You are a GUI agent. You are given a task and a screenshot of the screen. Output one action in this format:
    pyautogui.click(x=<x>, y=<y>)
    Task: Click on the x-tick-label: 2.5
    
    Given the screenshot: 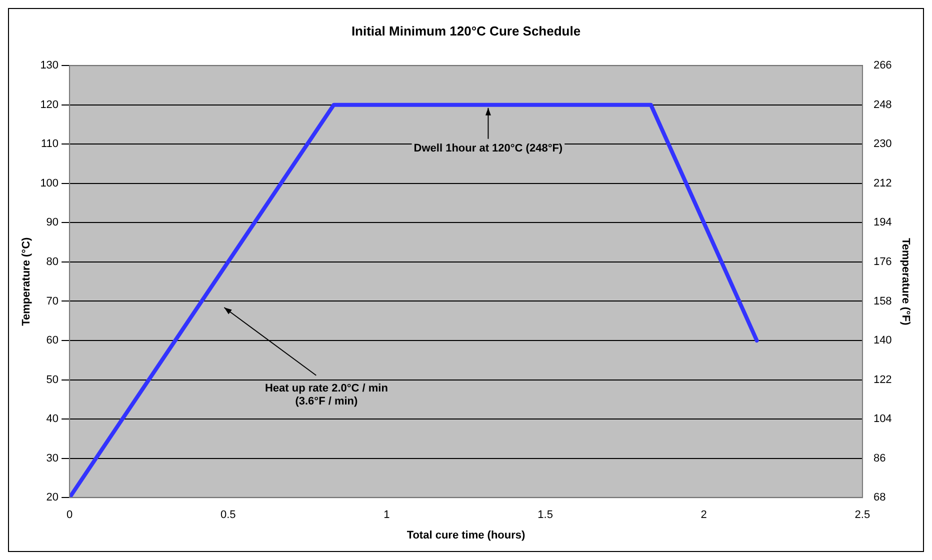 What is the action you would take?
    pyautogui.click(x=862, y=515)
    